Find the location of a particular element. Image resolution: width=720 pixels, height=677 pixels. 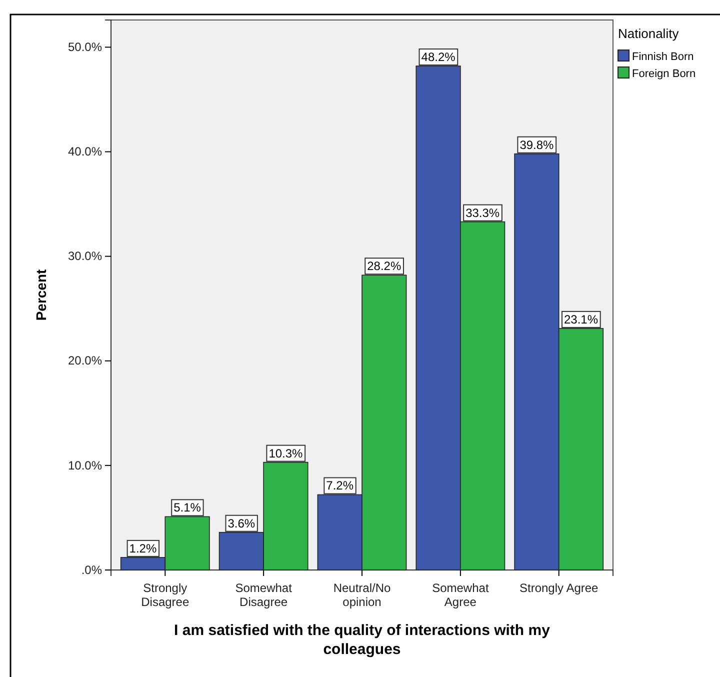

y-tick-label: 10.0% is located at coordinates (85, 465).